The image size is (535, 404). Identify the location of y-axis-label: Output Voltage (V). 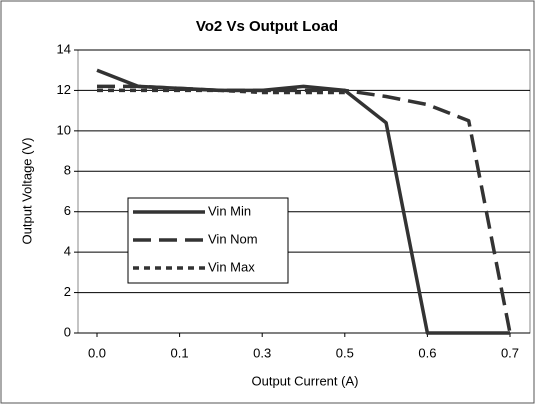
(26, 191).